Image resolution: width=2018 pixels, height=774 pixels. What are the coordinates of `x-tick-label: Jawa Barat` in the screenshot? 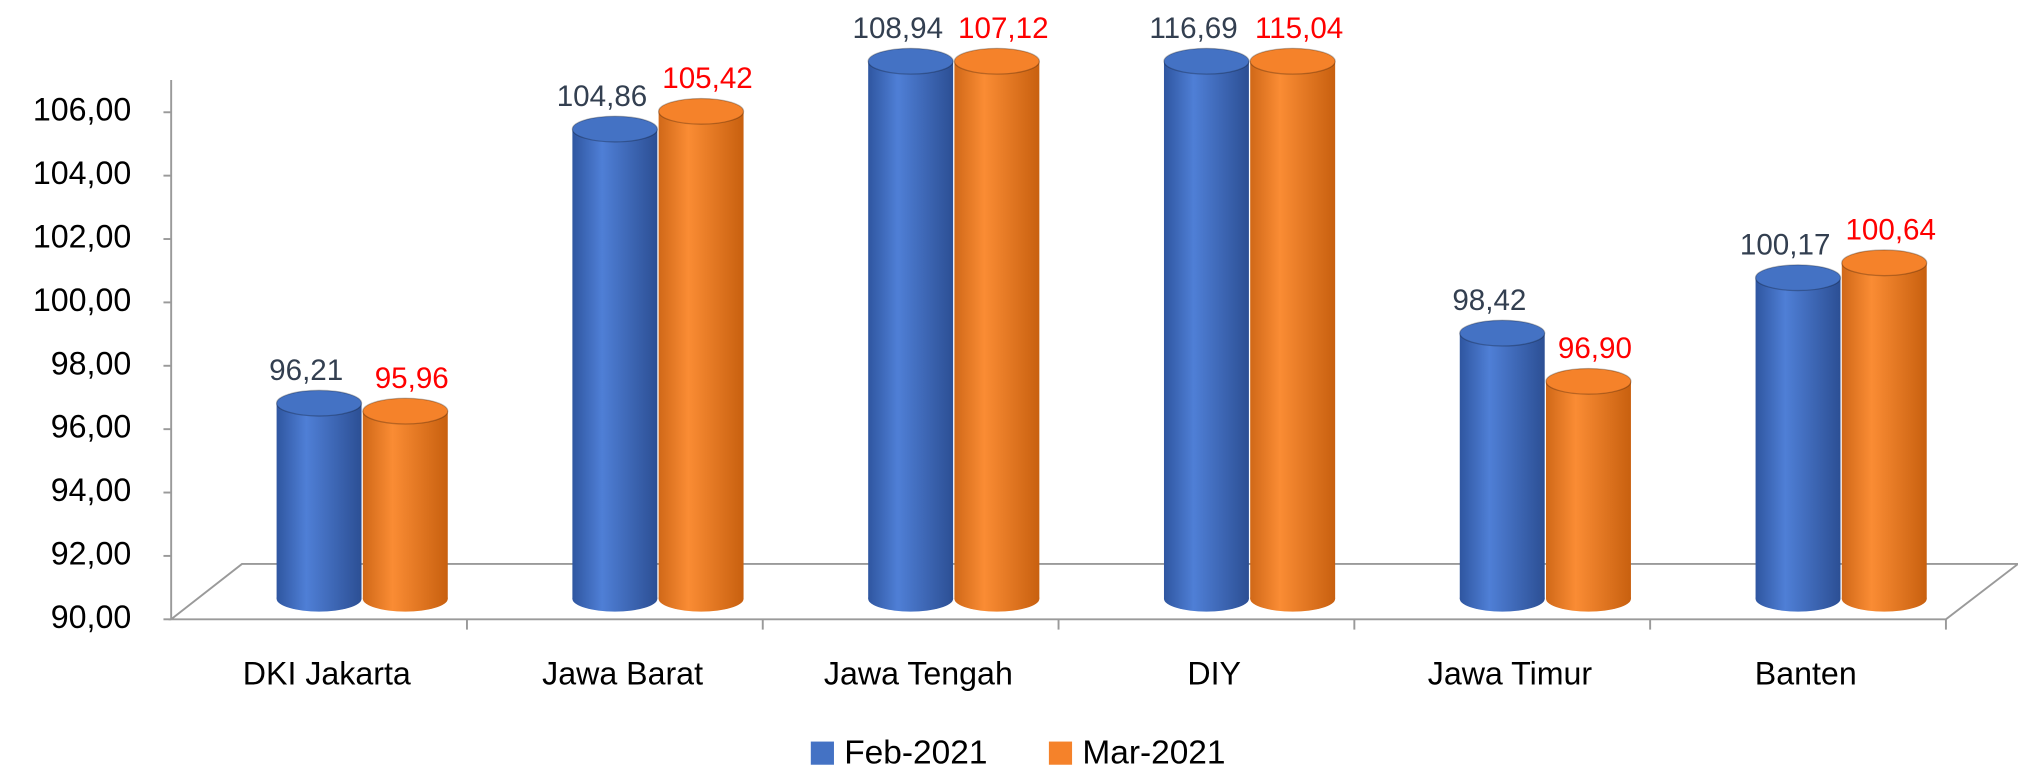 It's located at (622, 673).